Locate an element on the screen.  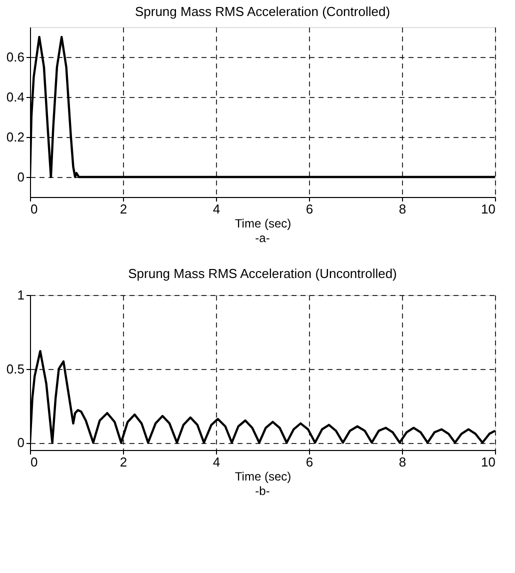
y-tick-label: 1 is located at coordinates (20, 295).